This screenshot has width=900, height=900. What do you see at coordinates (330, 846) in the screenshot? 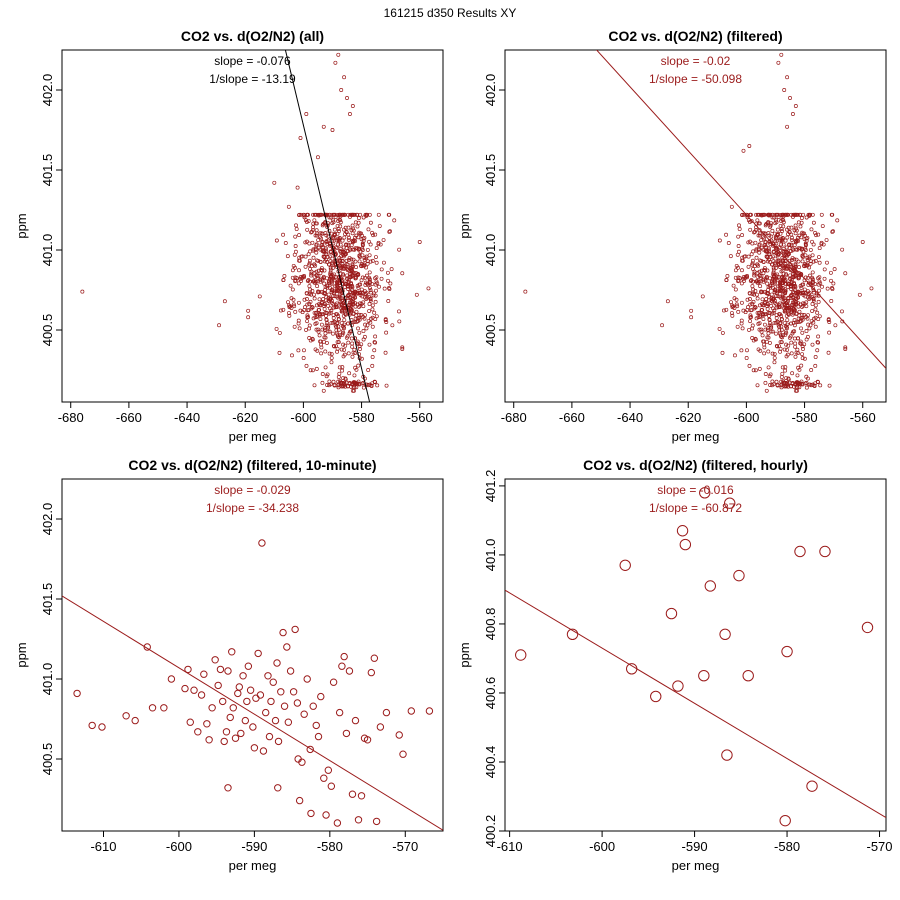
I see `x-tick-label: -580` at bounding box center [330, 846].